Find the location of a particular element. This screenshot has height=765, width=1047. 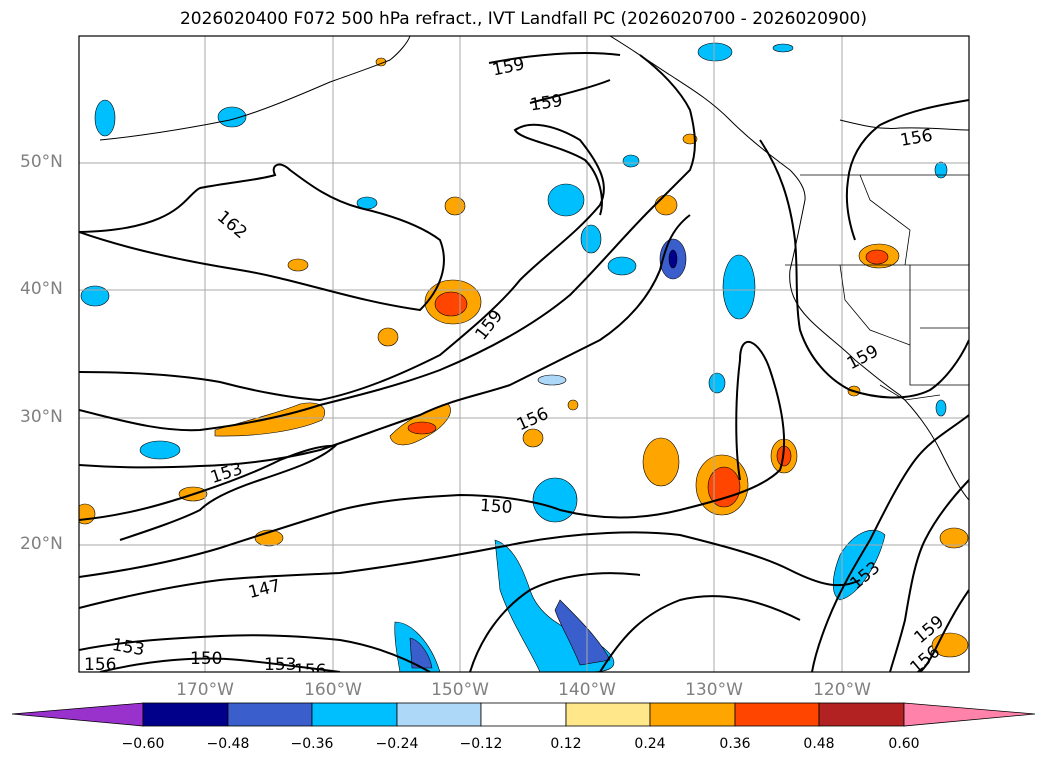

lat-label-30n: 30°N is located at coordinates (41, 417).